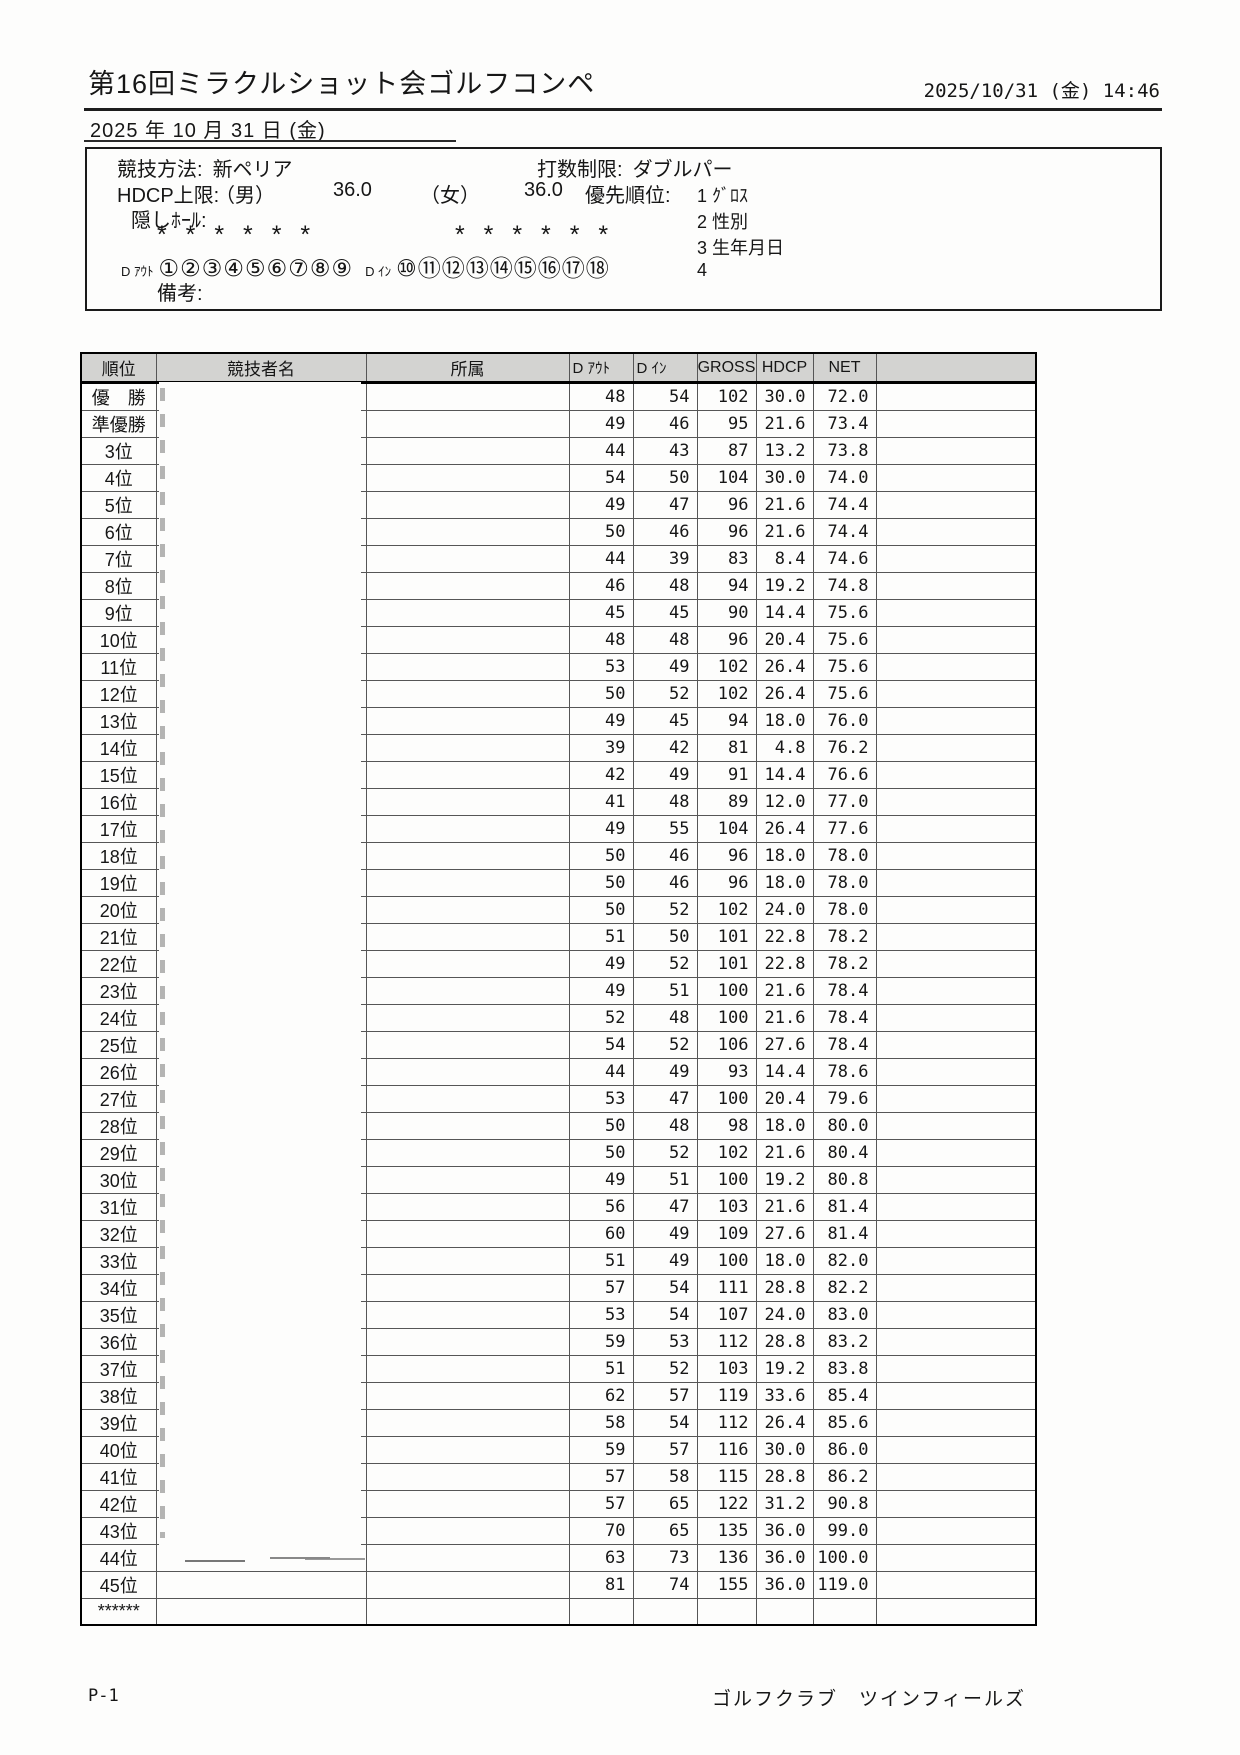 The image size is (1240, 1755). What do you see at coordinates (726, 505) in the screenshot?
I see `gross-cell: 96` at bounding box center [726, 505].